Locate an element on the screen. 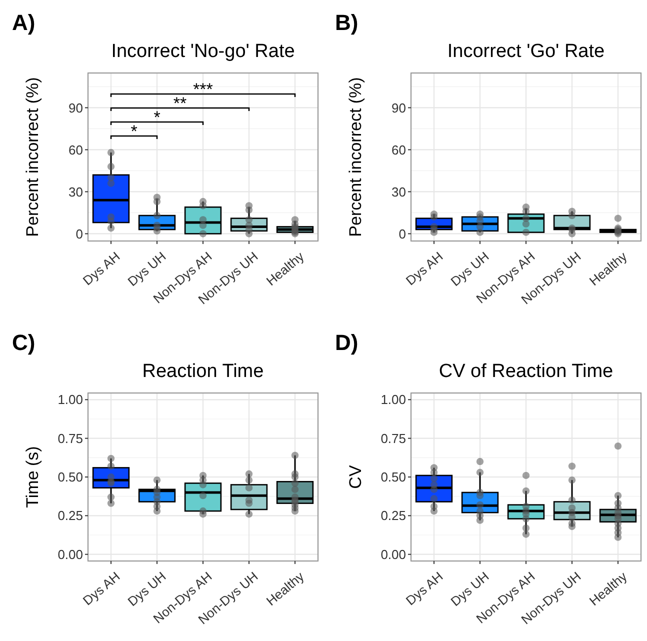 The image size is (647, 641). chart-title: Incorrect 'Go' Rate is located at coordinates (526, 51).